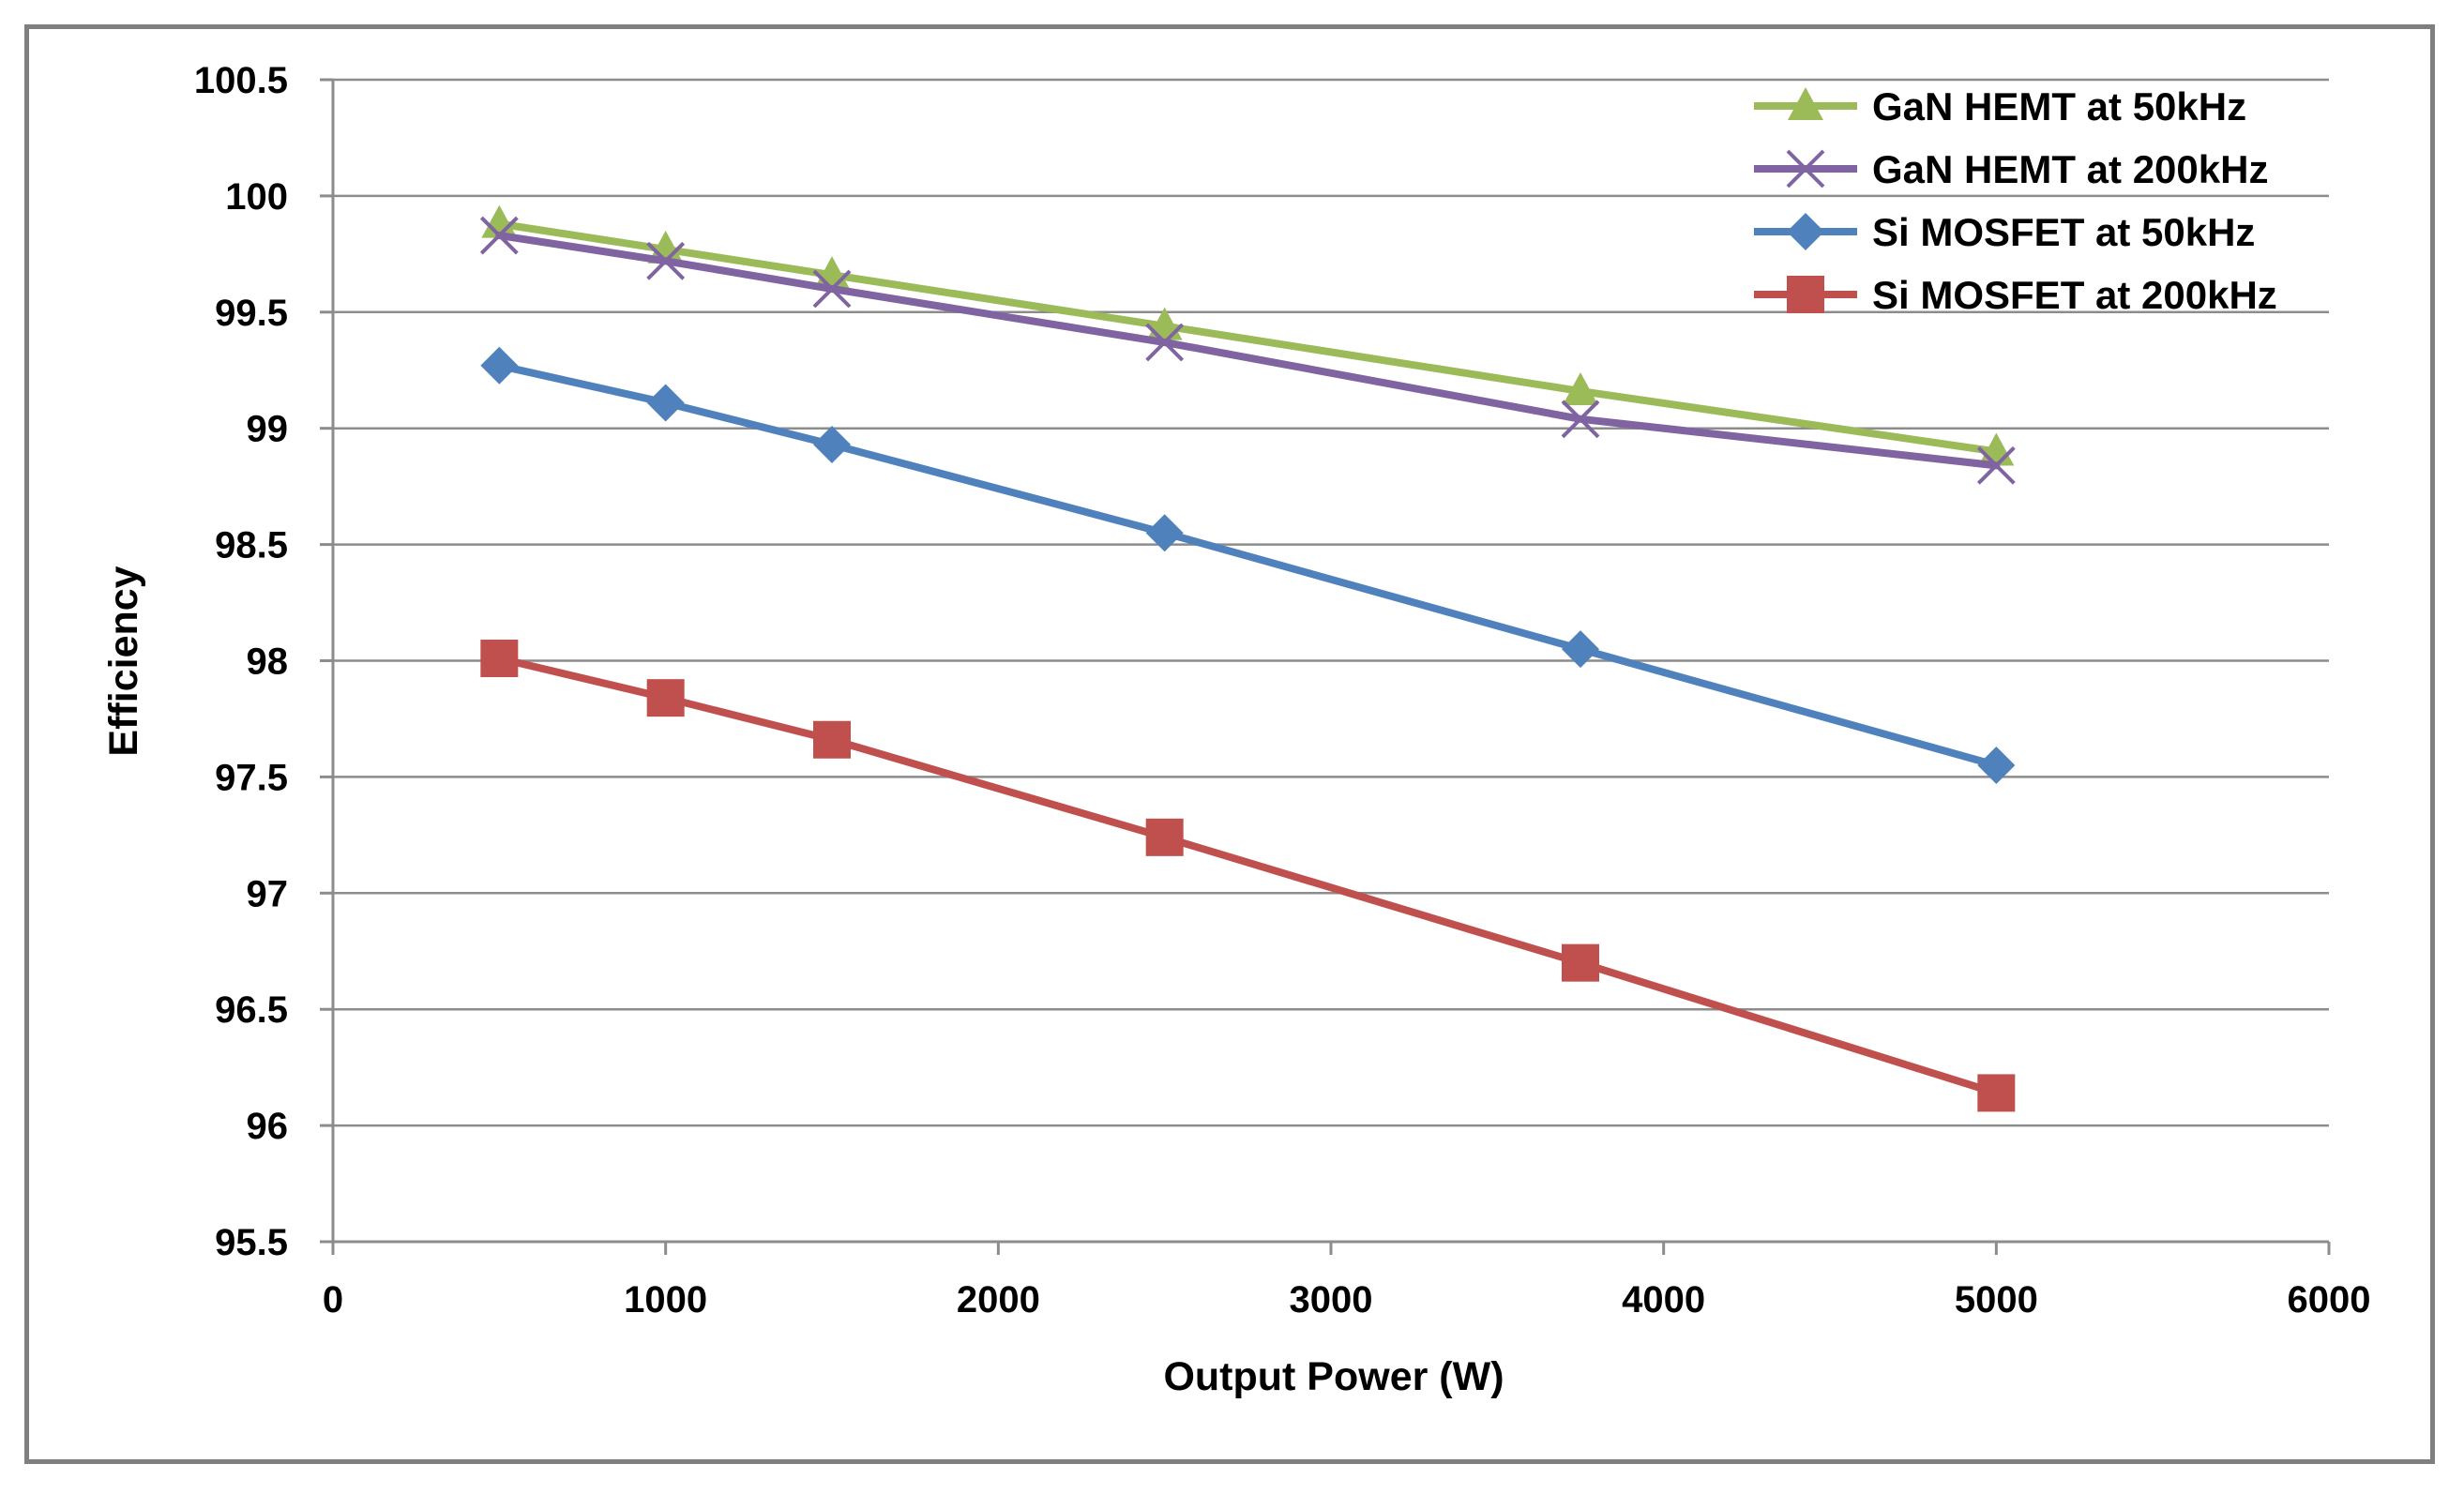 Image resolution: width=2464 pixels, height=1494 pixels. Describe the element at coordinates (123, 661) in the screenshot. I see `y-axis-title: Efficiency` at that location.